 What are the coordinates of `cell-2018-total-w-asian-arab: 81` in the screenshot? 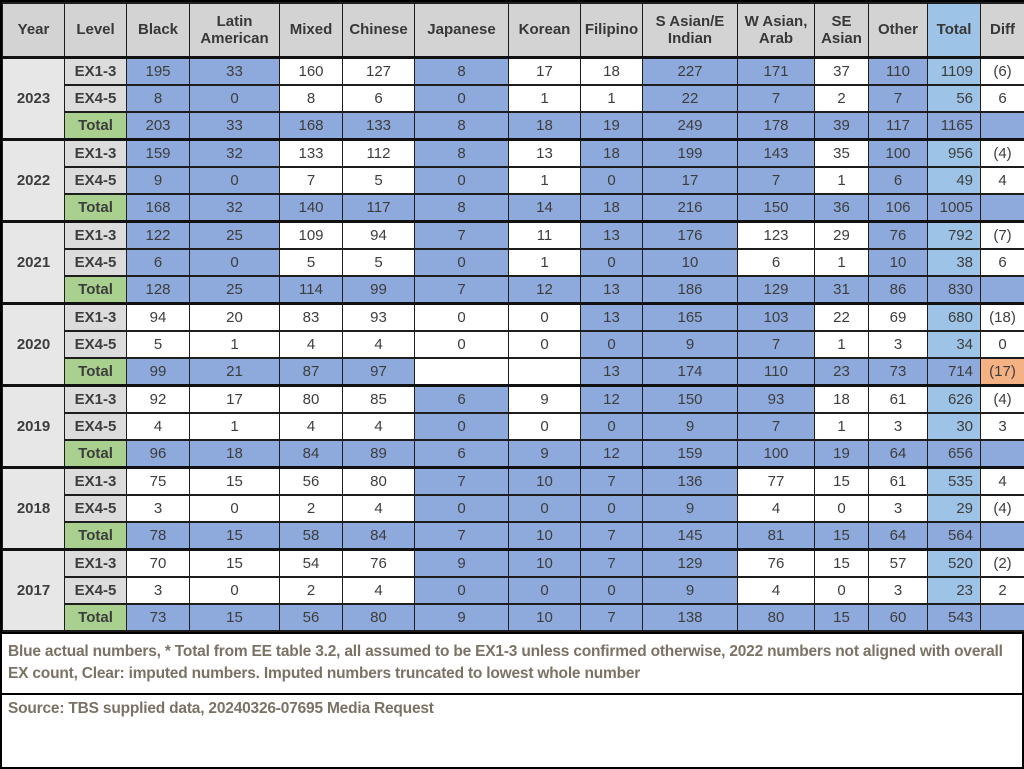 It's located at (776, 536).